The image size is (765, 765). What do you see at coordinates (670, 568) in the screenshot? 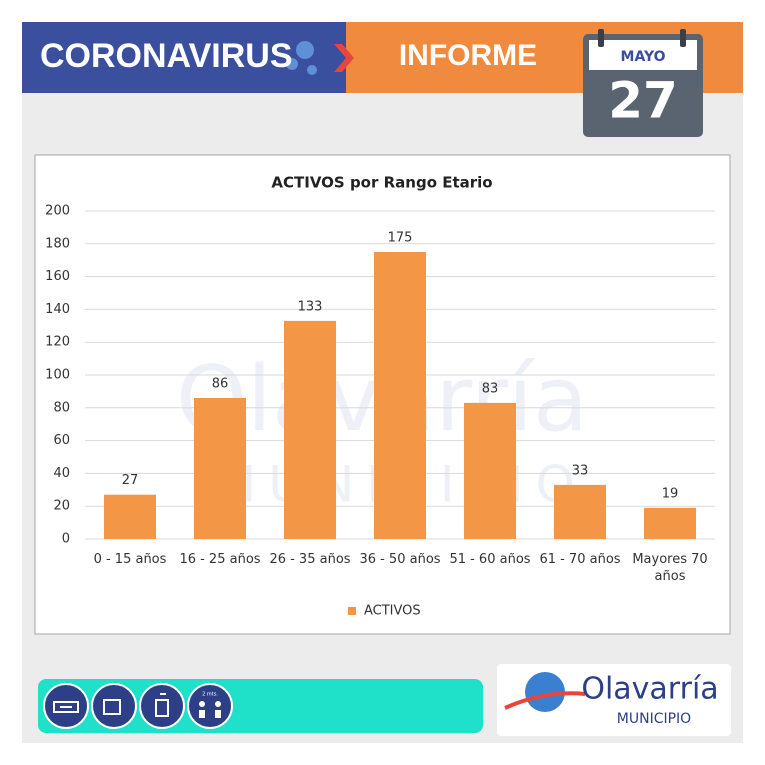
I see `x-tick-label: Mayores 70 años` at bounding box center [670, 568].